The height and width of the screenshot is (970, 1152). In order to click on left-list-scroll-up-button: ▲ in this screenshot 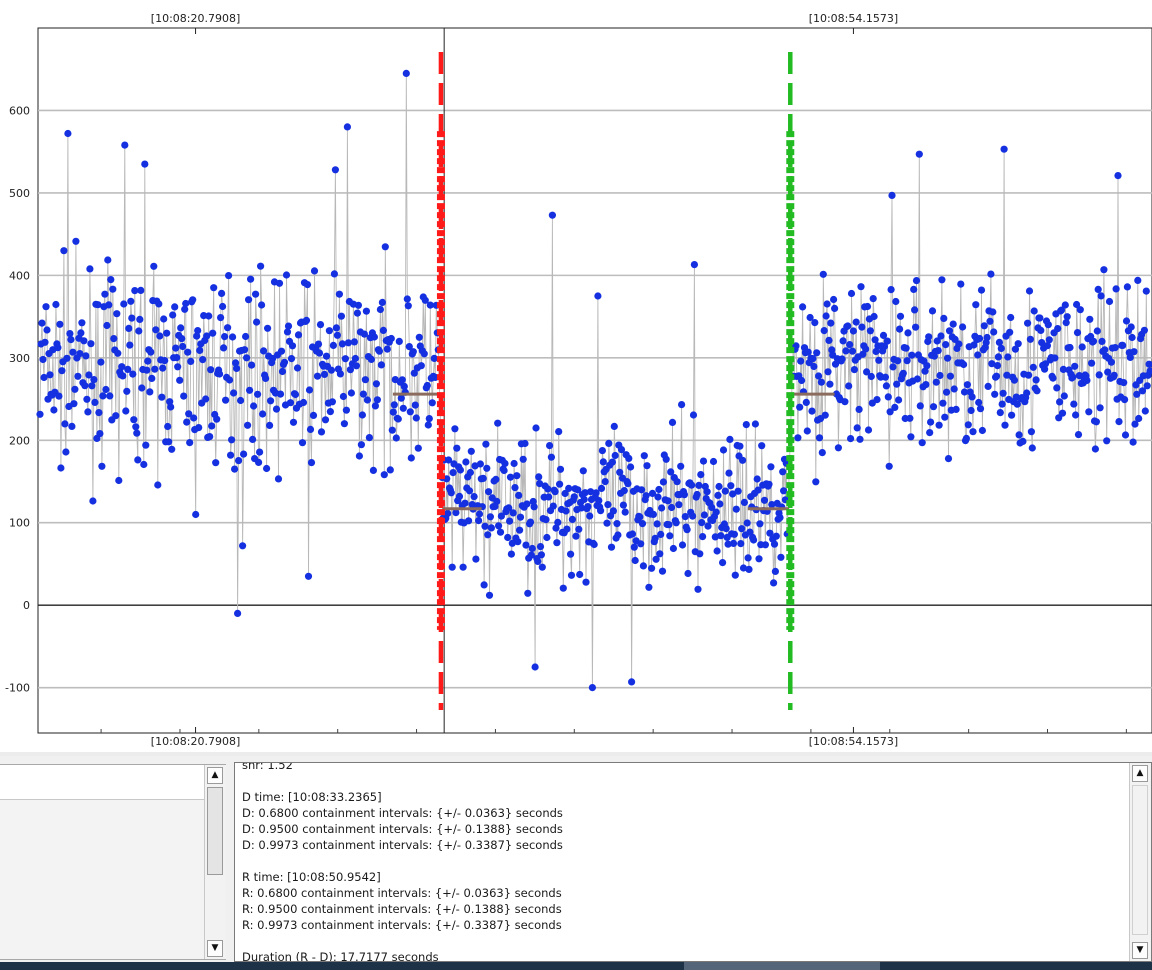, I will do `click(215, 775)`.